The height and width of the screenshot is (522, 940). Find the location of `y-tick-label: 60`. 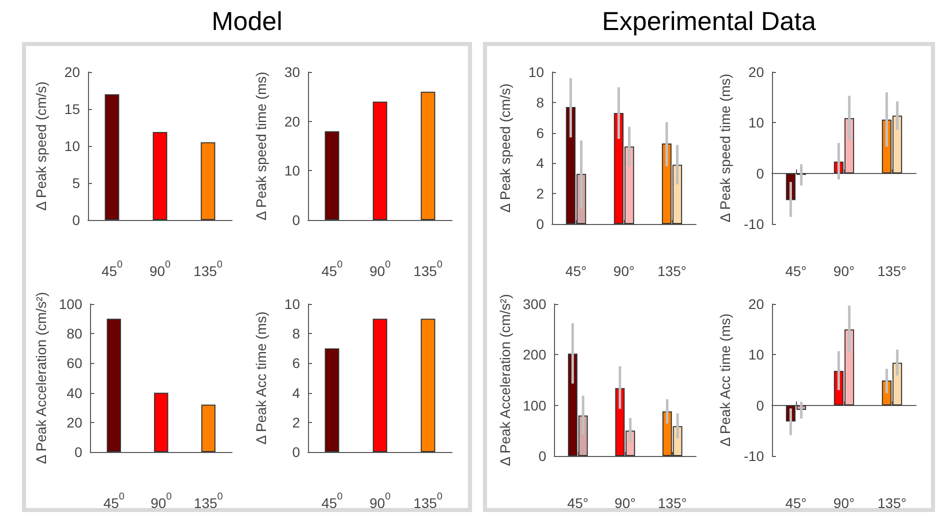

y-tick-label: 60 is located at coordinates (74, 363).